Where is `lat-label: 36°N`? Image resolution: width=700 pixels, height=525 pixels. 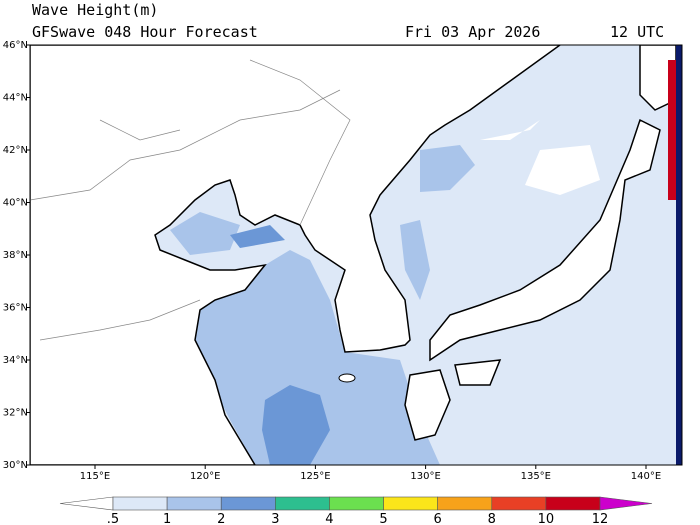
lat-label: 36°N is located at coordinates (15, 308).